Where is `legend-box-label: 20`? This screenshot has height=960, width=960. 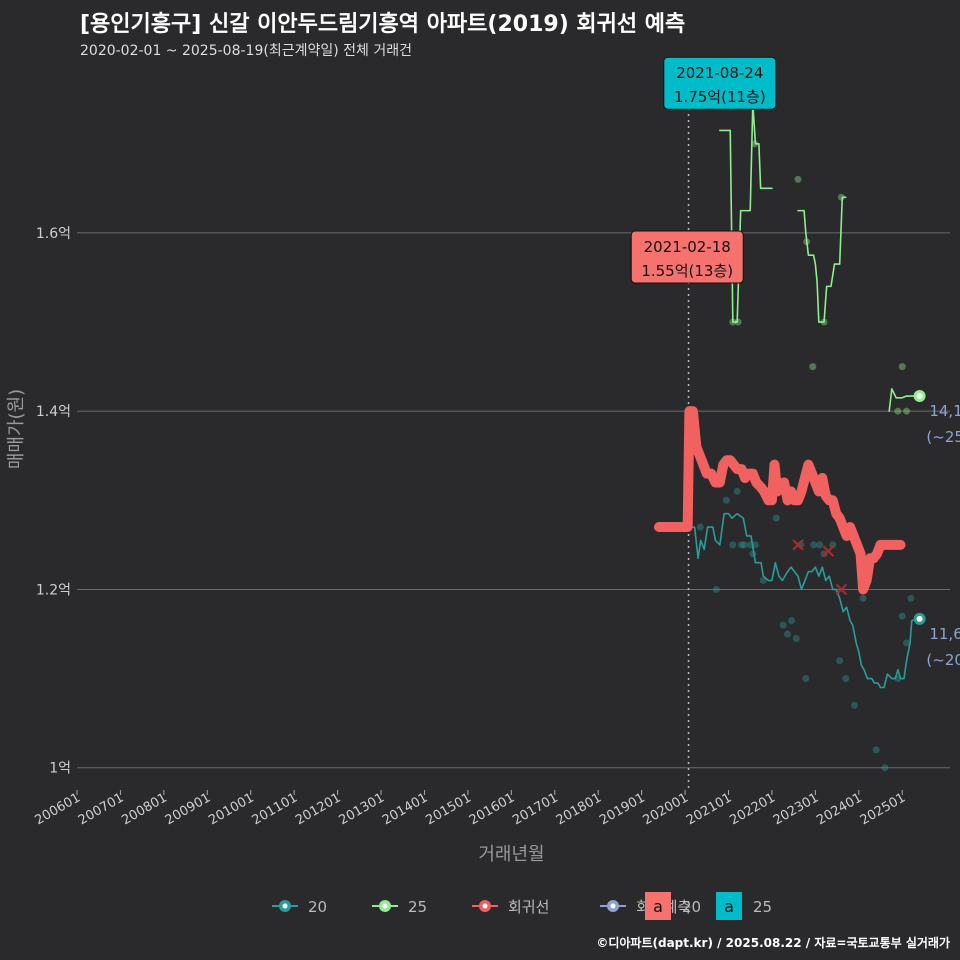 legend-box-label: 20 is located at coordinates (691, 907).